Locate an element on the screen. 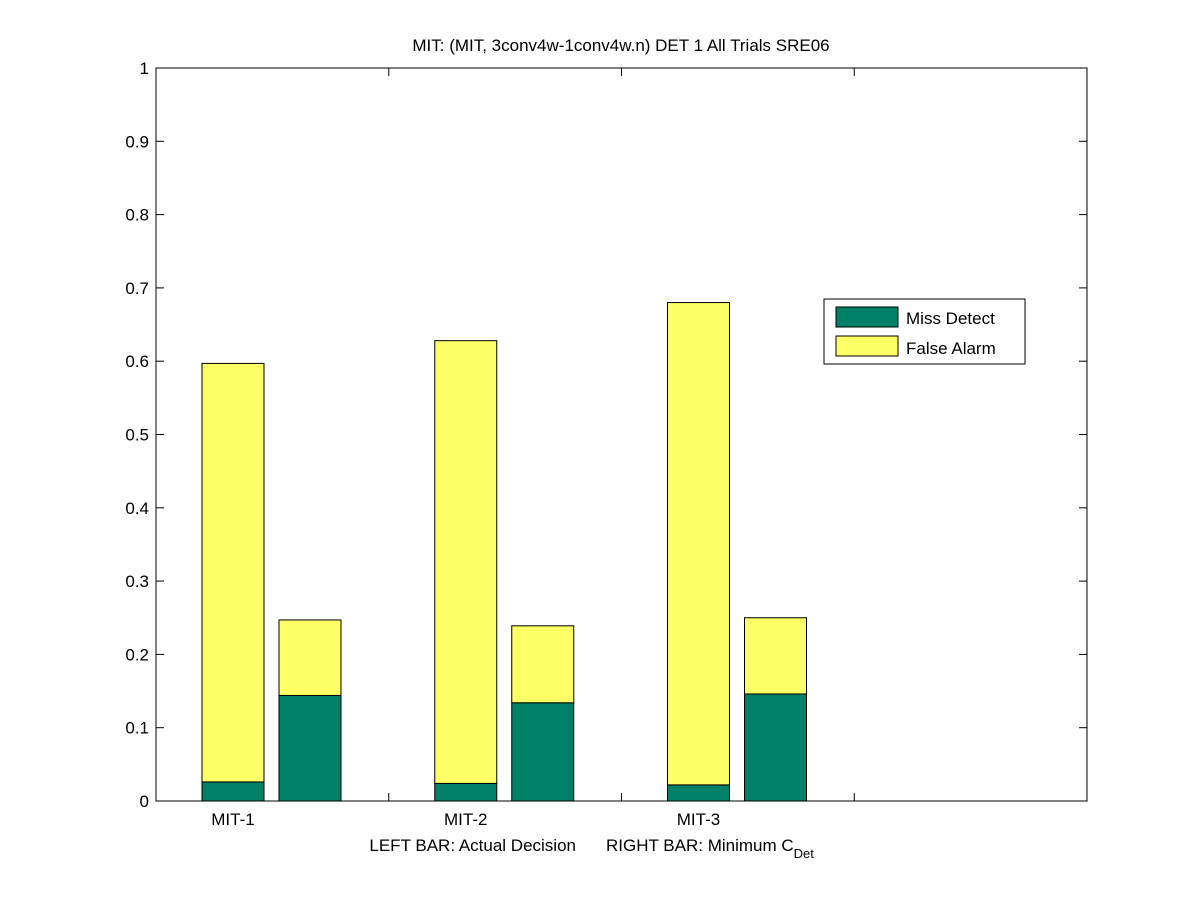 The image size is (1201, 900). bar-mit-3-minimum-cdet-miss-detect is located at coordinates (775, 747).